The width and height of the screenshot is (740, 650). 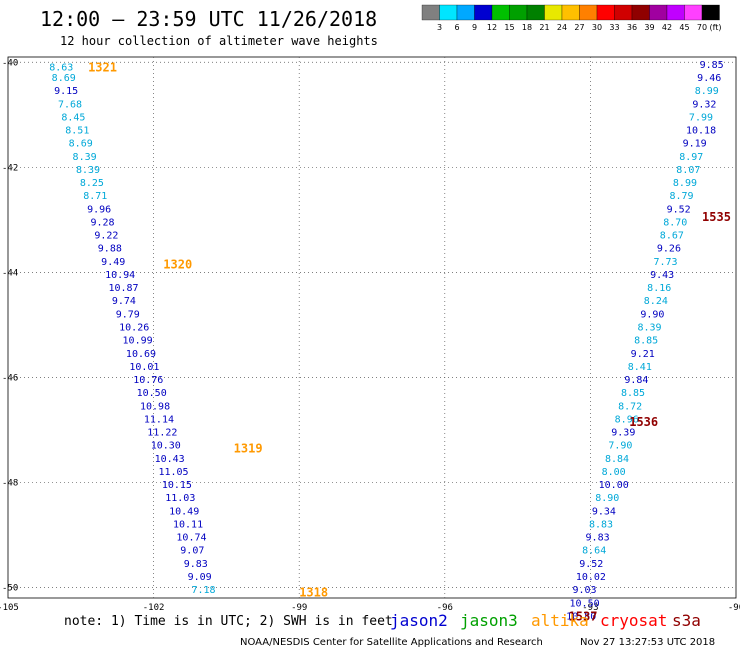 I want to click on wave-height-label: 10.69, so click(x=141, y=354).